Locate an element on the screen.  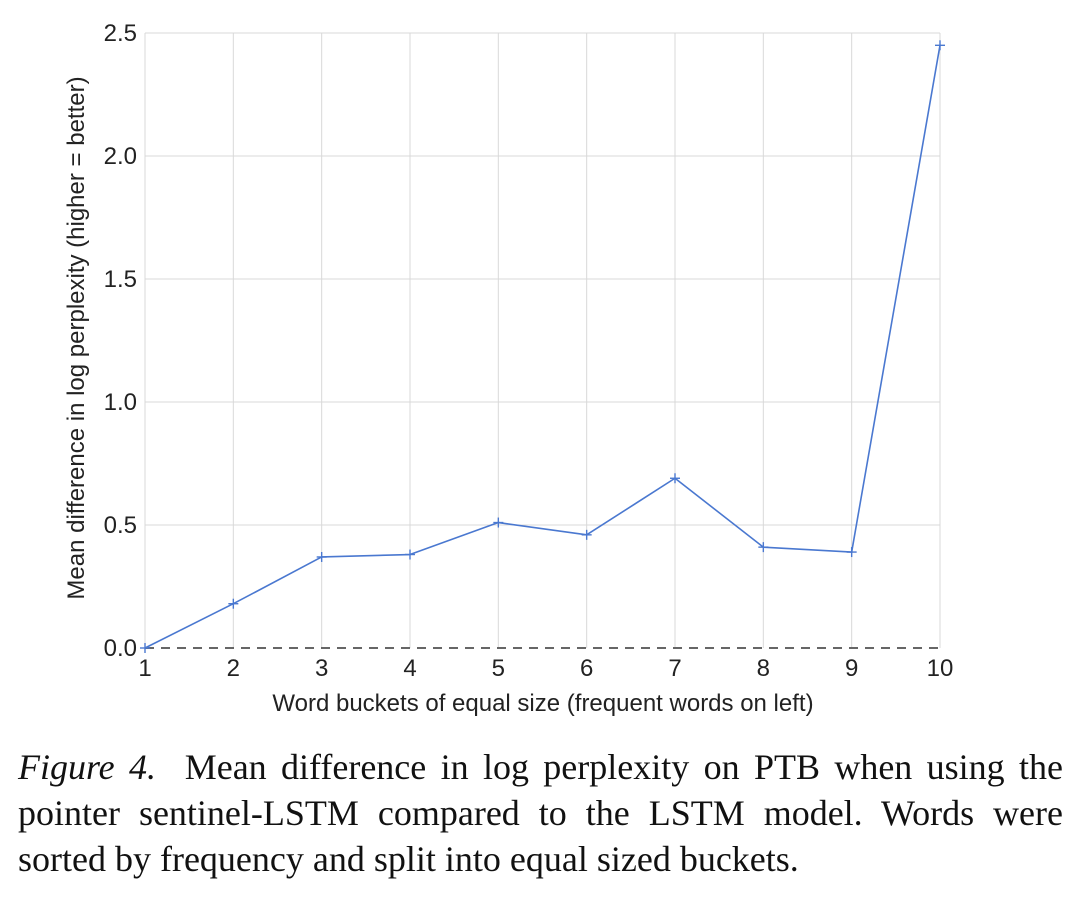
x-tick-label: 4 is located at coordinates (409, 668).